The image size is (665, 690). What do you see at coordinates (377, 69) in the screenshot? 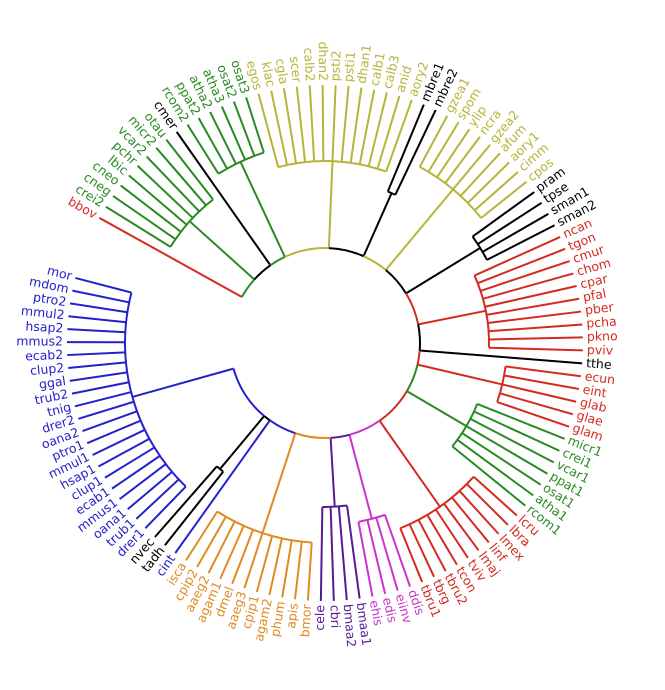
I see `leaf-label: calb1` at bounding box center [377, 69].